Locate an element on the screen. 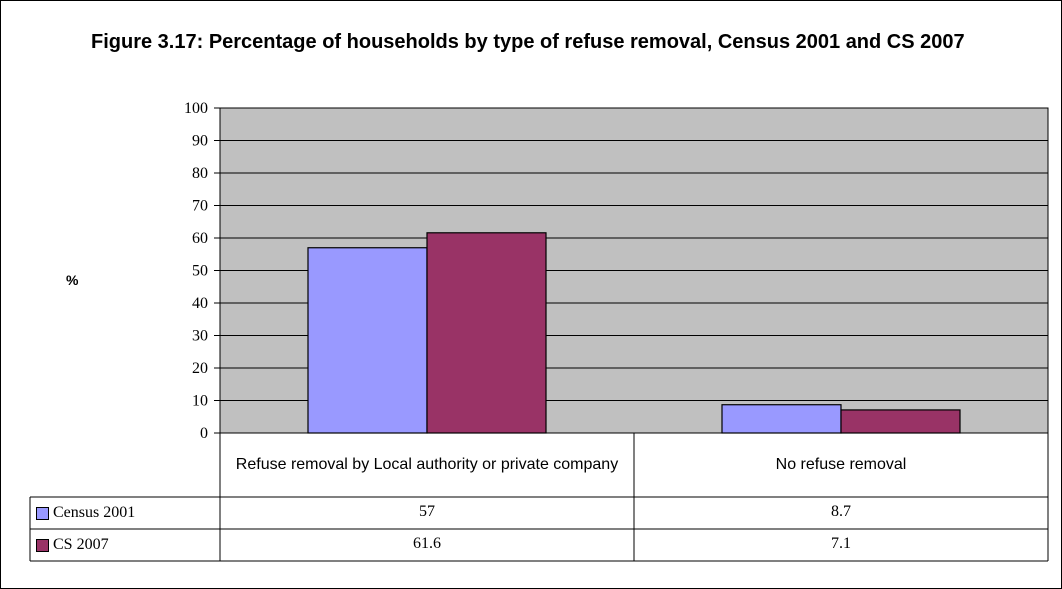 This screenshot has width=1062, height=589. y-axis-label: % is located at coordinates (72, 280).